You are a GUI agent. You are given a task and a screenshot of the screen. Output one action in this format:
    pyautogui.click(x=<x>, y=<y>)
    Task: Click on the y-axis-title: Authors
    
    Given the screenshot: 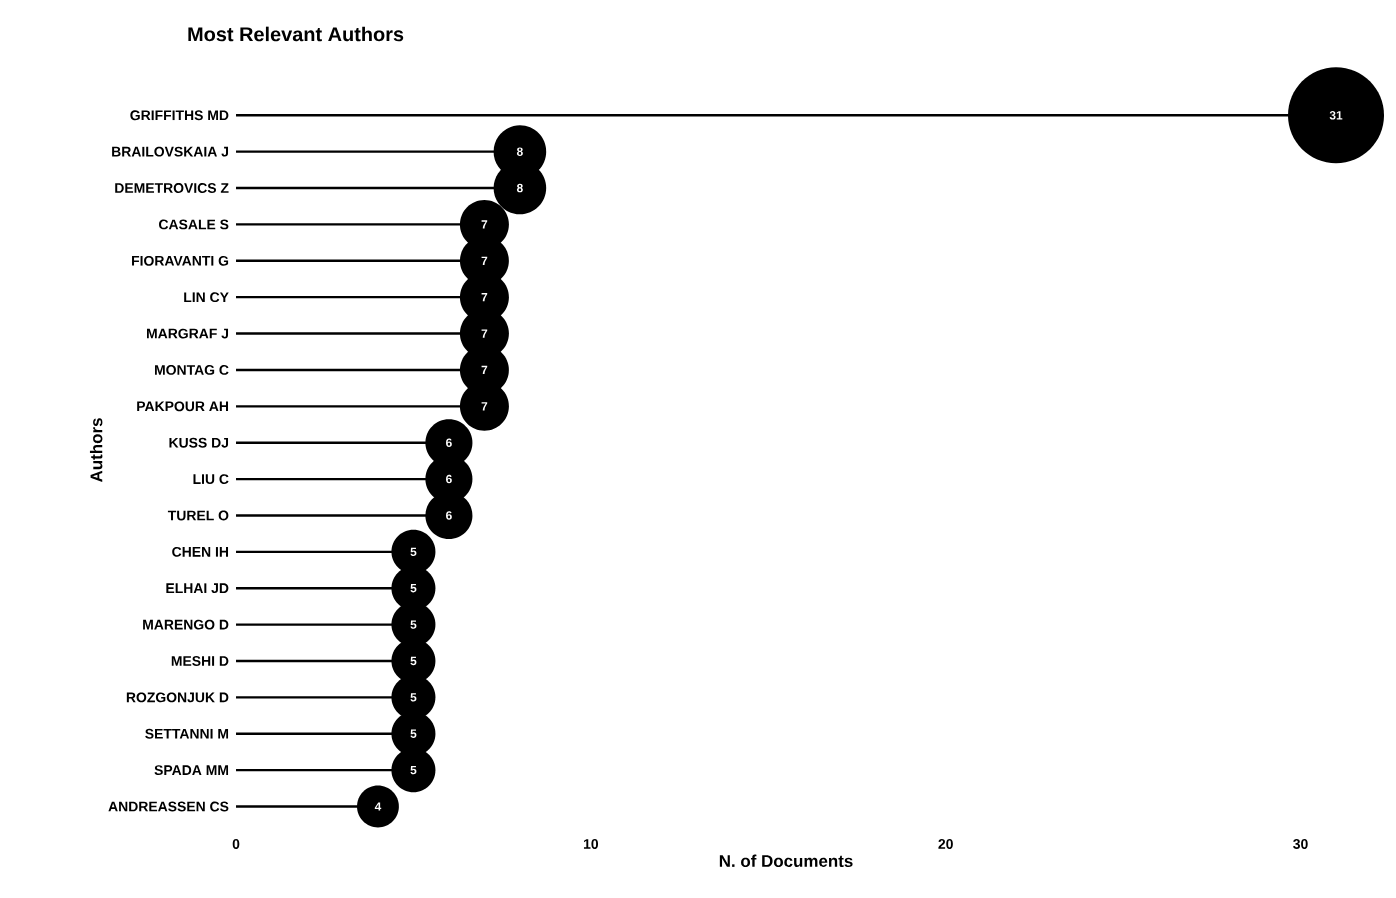 What is the action you would take?
    pyautogui.click(x=96, y=450)
    